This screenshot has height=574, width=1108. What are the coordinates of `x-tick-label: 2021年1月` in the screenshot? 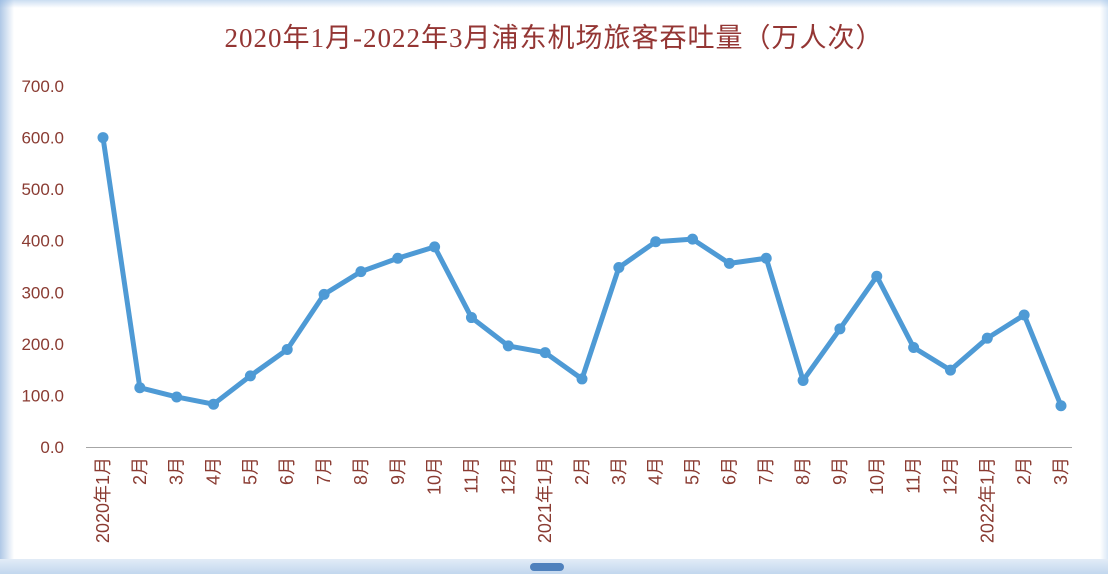 It's located at (545, 500).